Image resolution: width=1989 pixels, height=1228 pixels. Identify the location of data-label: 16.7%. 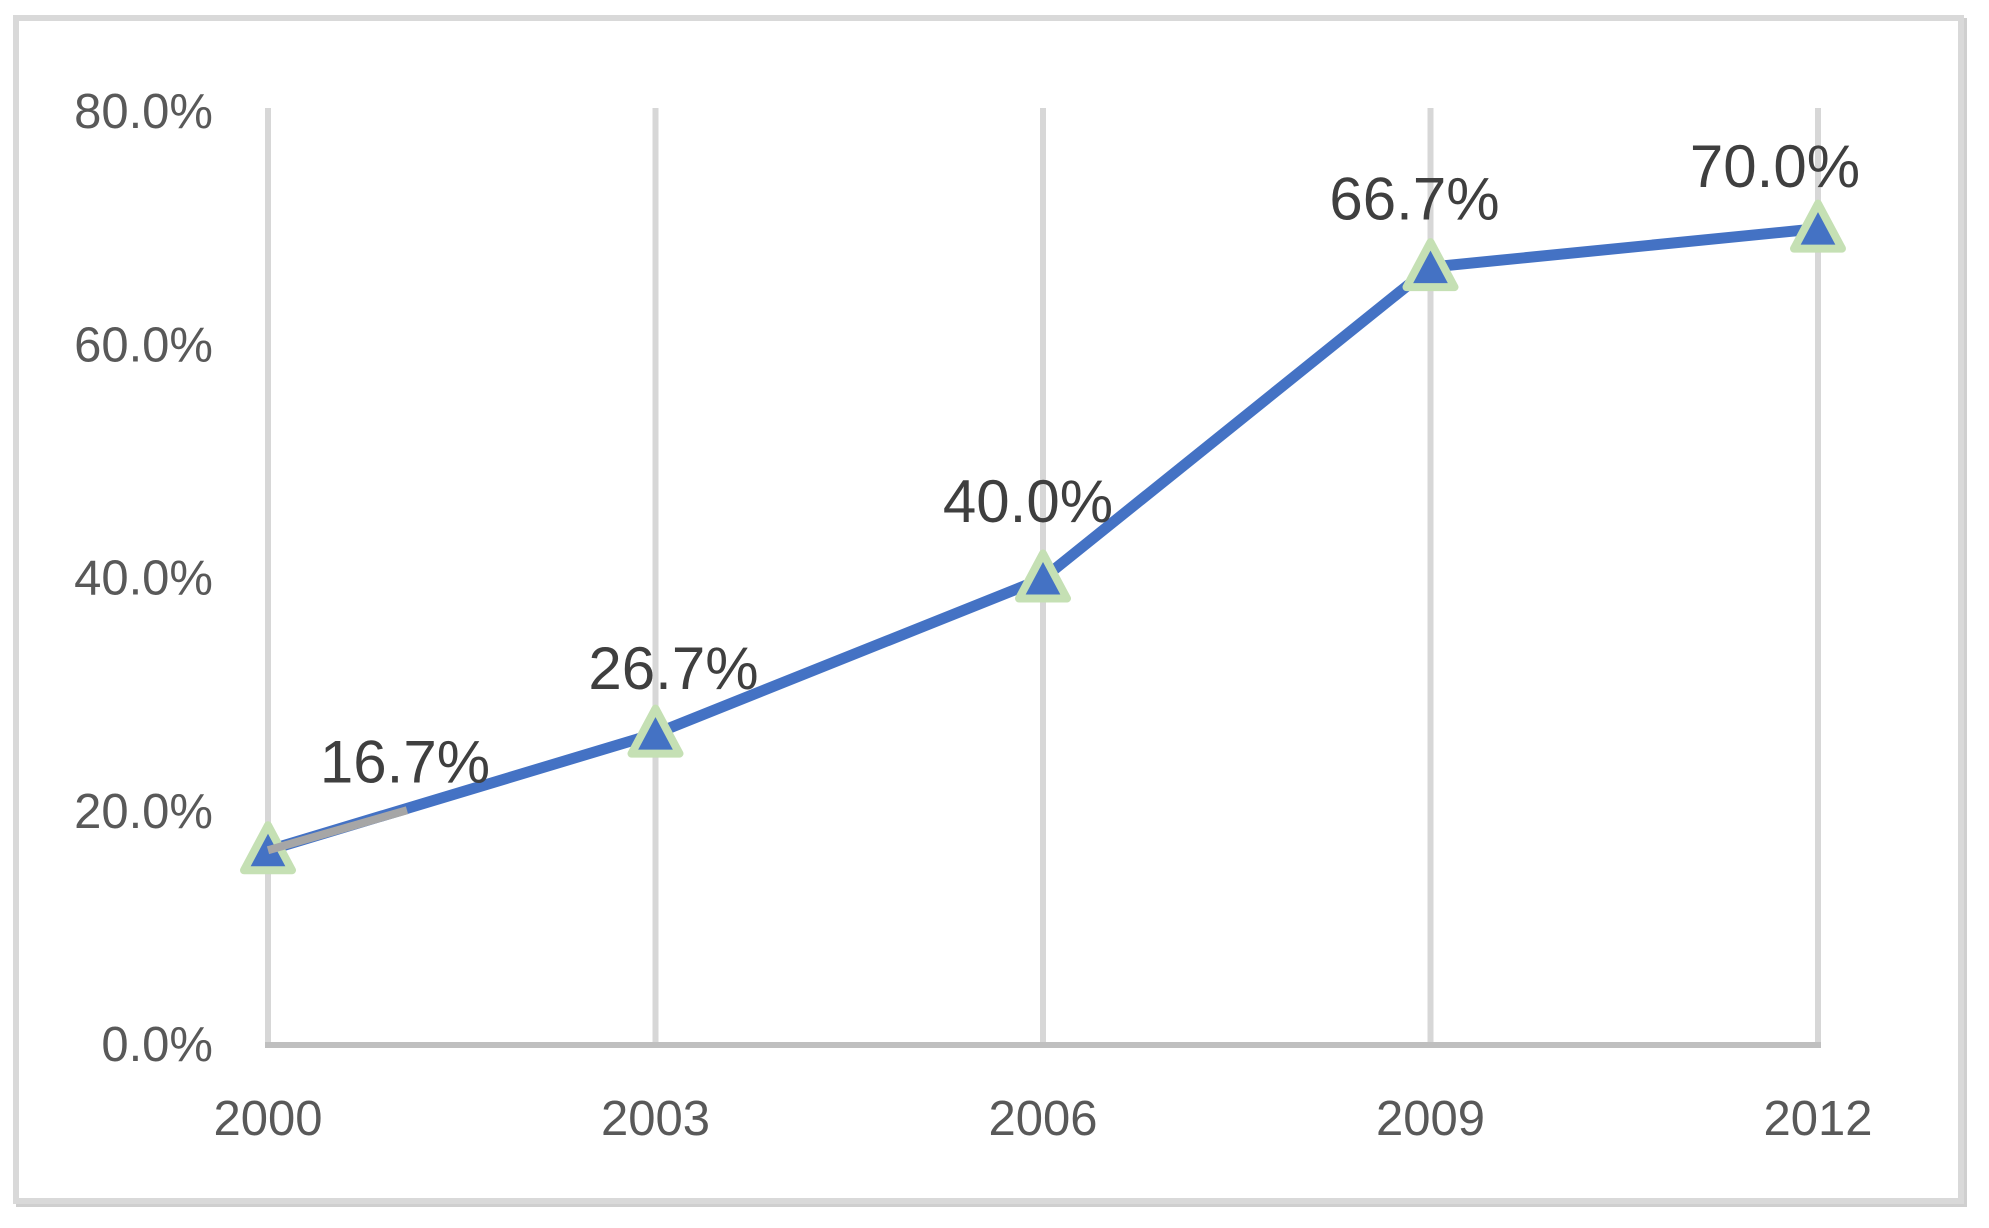
(405, 762).